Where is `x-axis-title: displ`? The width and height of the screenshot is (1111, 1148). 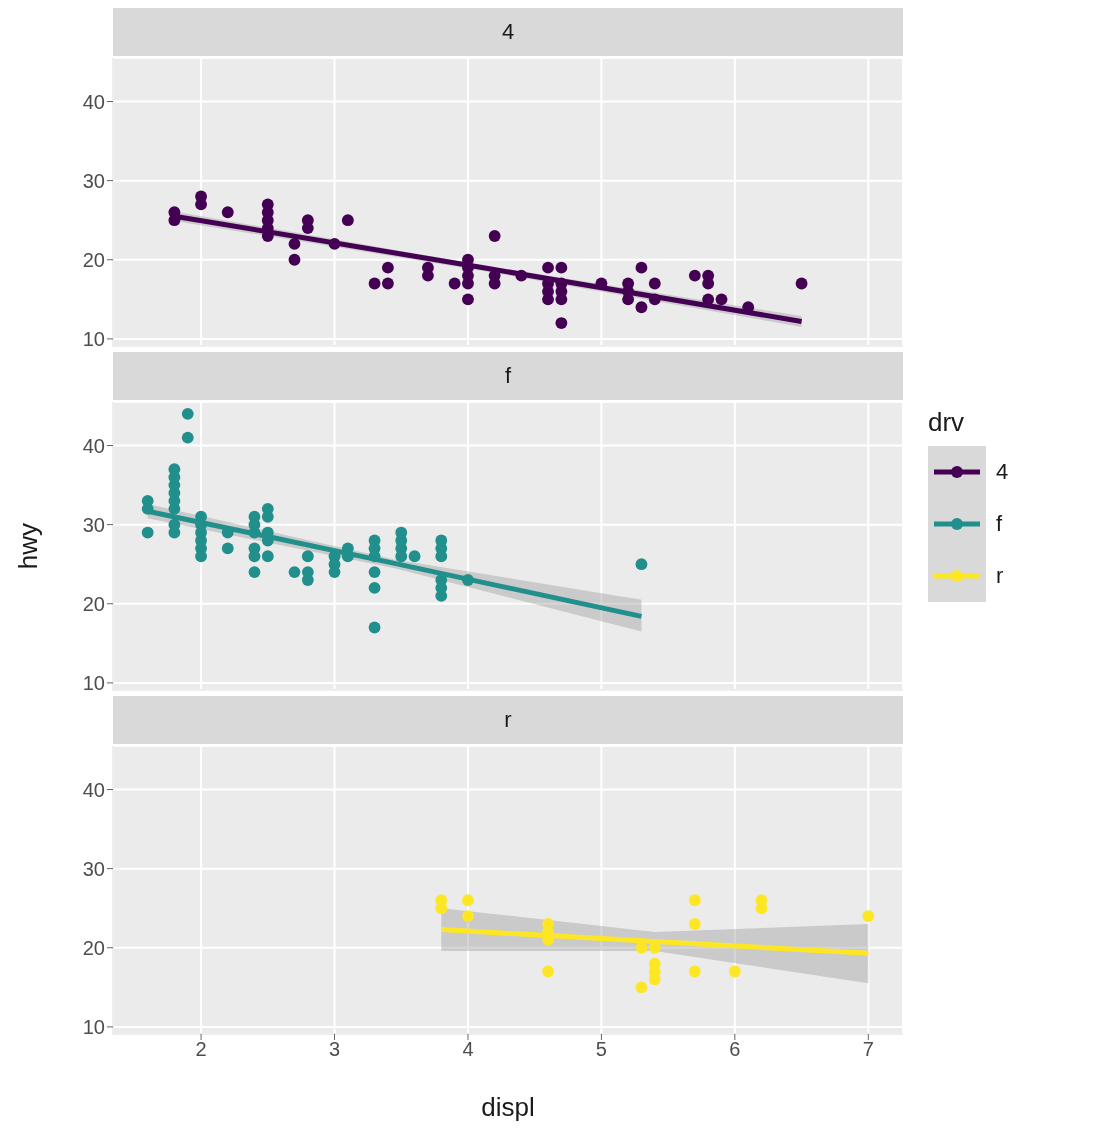 x-axis-title: displ is located at coordinates (508, 1107).